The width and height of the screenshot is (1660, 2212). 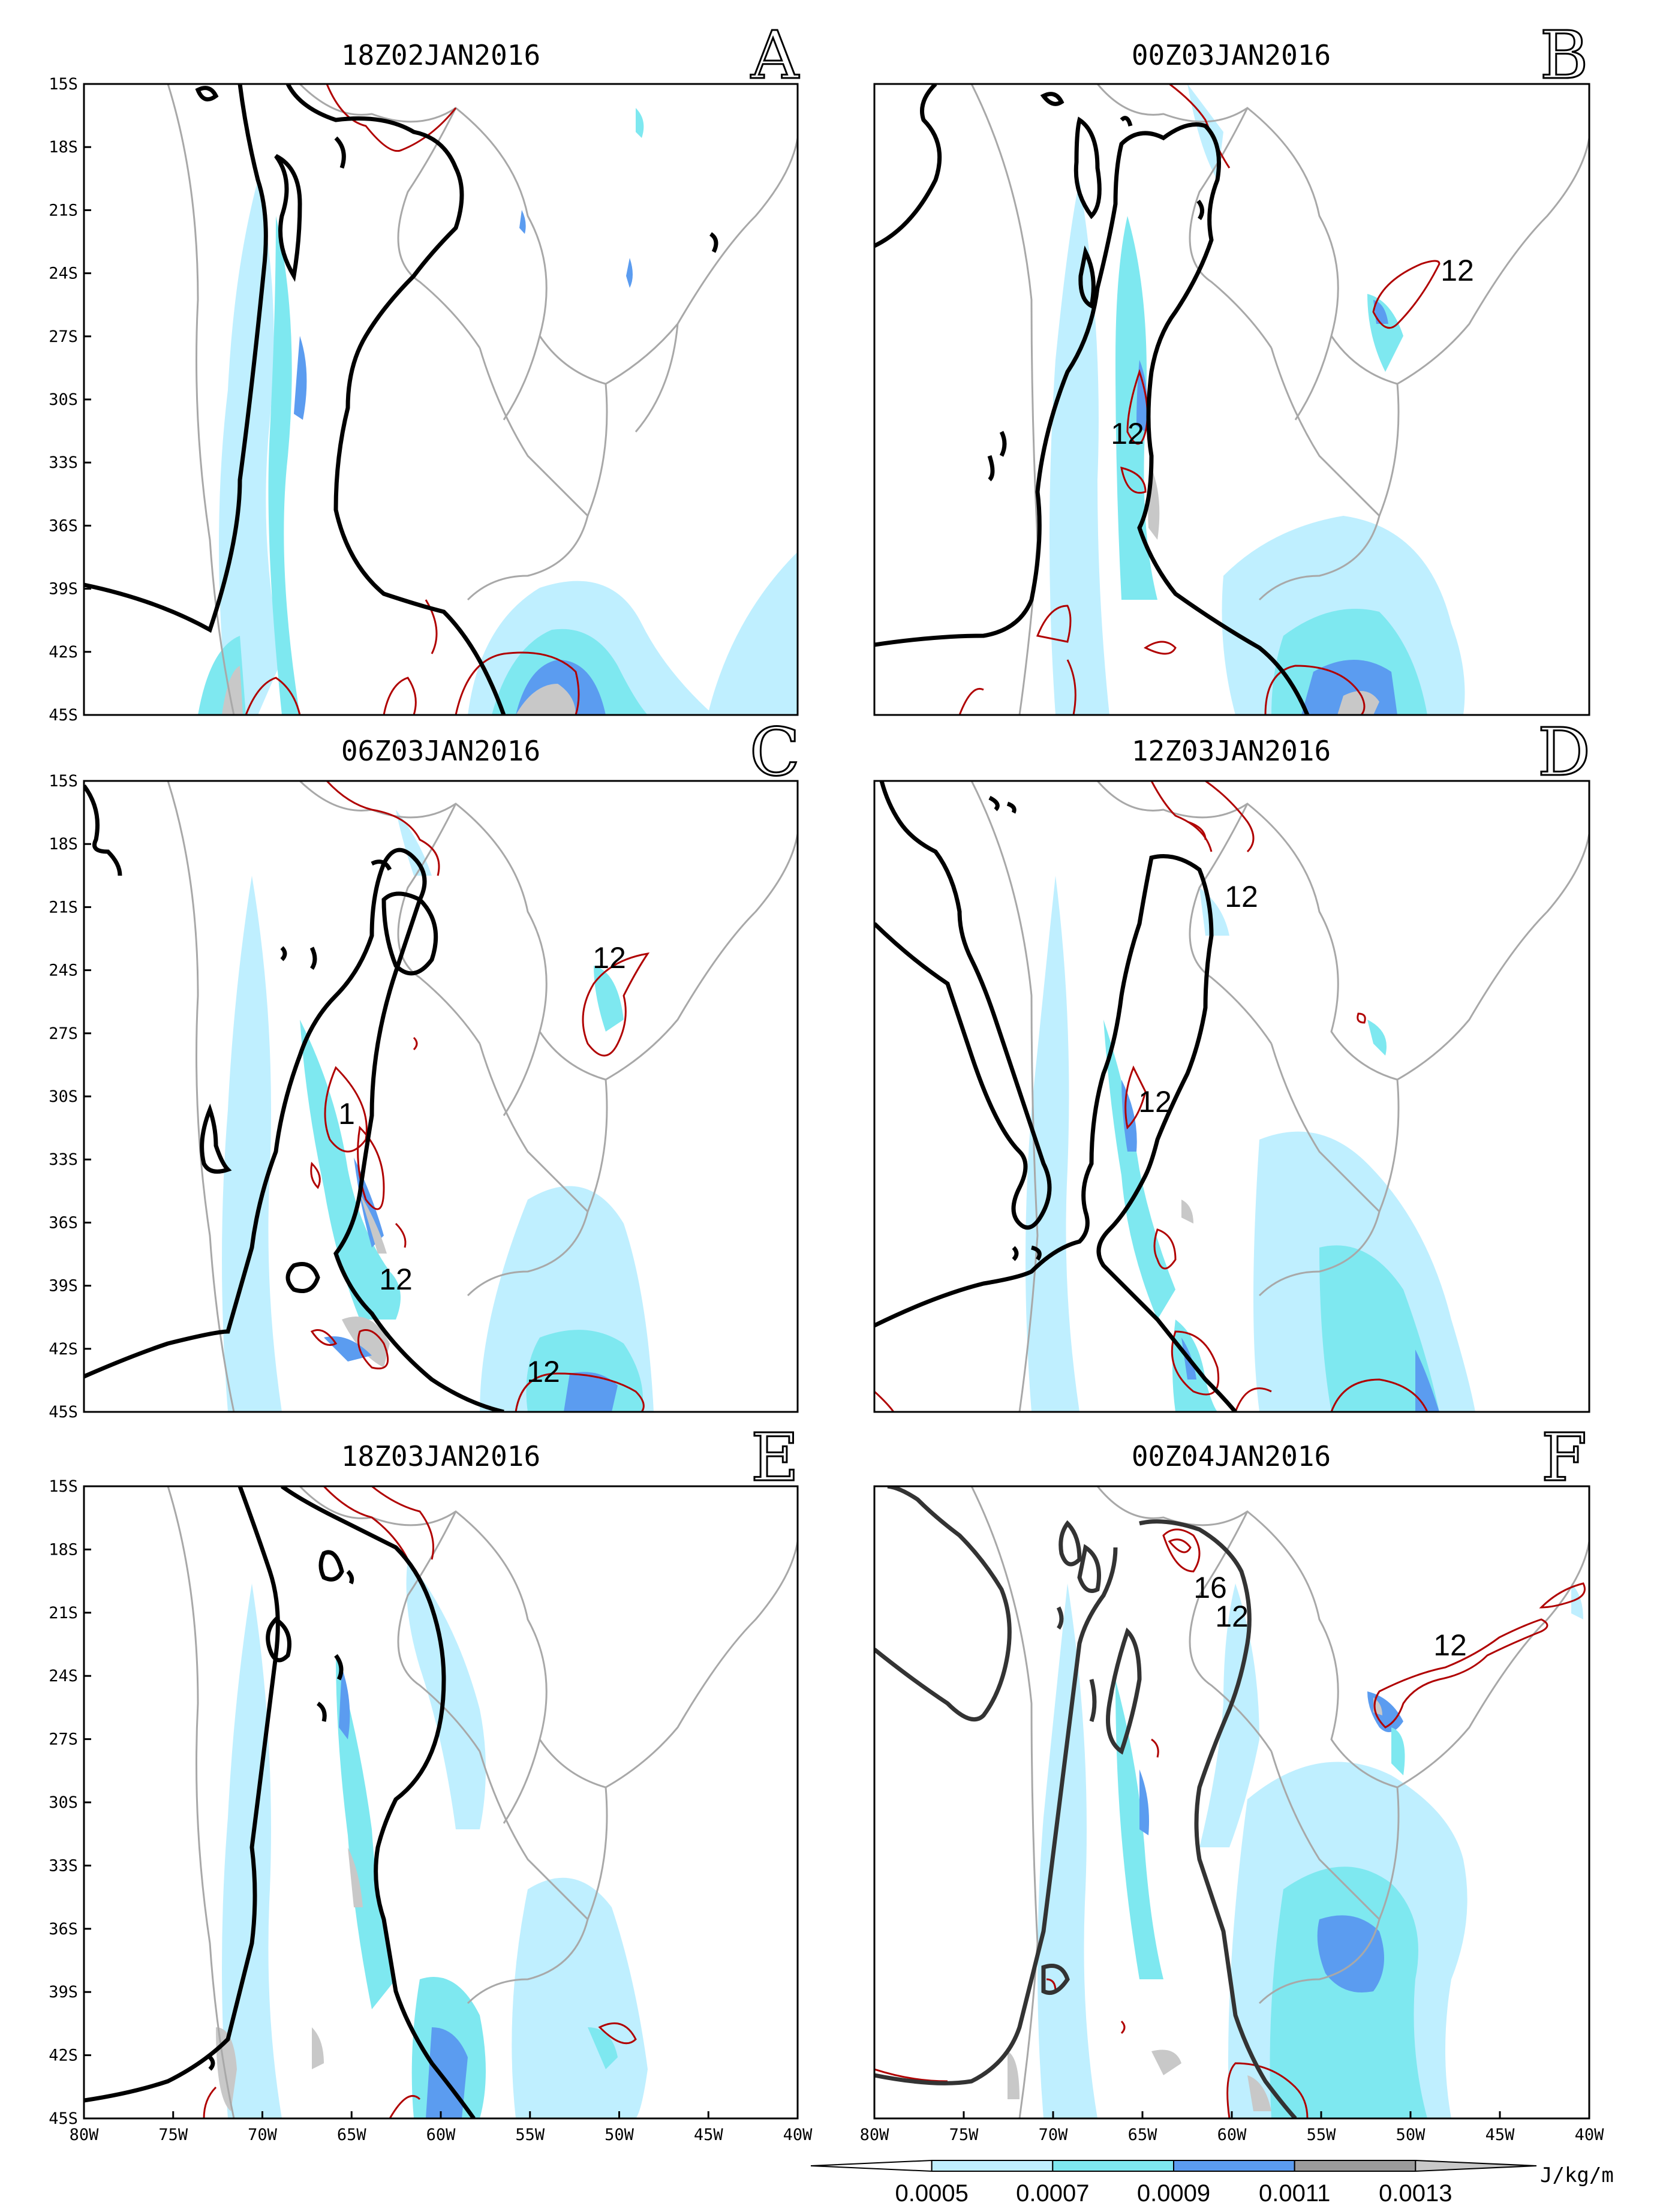 I want to click on map-area: 16 12 12, so click(x=1231, y=1802).